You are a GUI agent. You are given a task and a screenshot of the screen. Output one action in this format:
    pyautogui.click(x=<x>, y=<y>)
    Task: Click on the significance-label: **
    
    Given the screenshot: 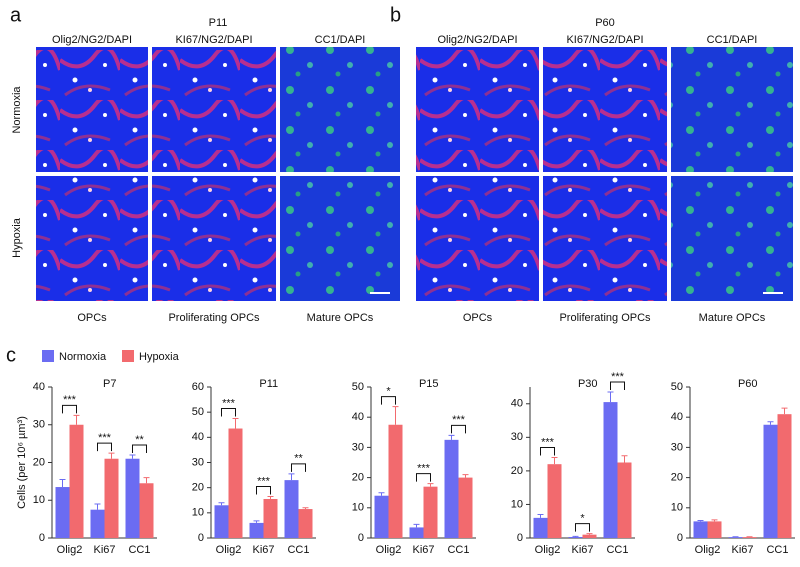 What is the action you would take?
    pyautogui.click(x=139, y=440)
    